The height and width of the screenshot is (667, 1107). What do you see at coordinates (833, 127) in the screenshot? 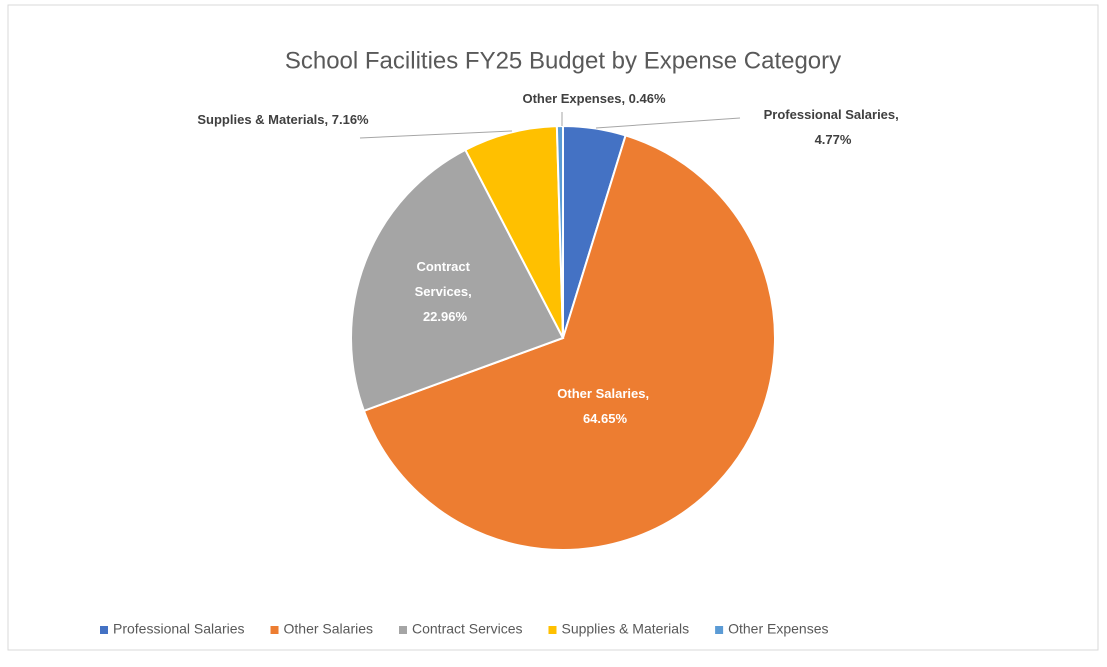
I see `data-label: Professional Salaries, 4.77%` at bounding box center [833, 127].